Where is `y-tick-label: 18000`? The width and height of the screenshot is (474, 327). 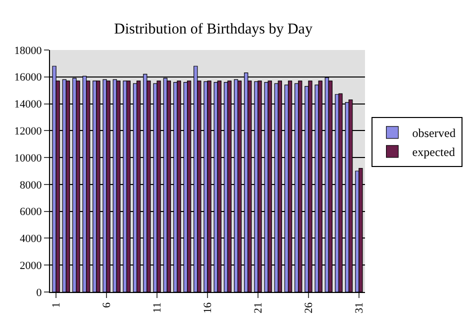 y-tick-label: 18000 is located at coordinates (28, 50).